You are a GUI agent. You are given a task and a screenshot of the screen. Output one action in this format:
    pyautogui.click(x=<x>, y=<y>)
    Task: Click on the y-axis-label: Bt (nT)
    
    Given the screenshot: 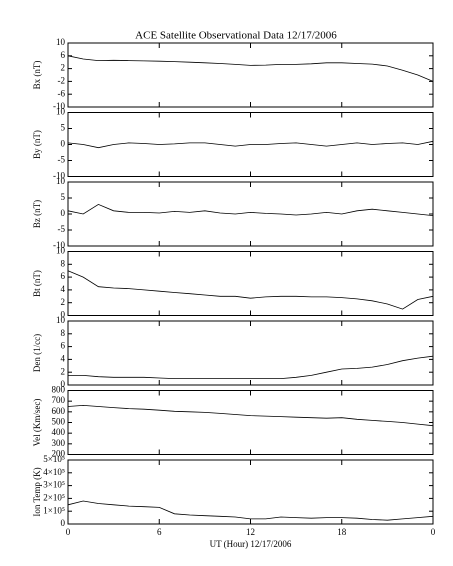 What is the action you would take?
    pyautogui.click(x=37, y=283)
    